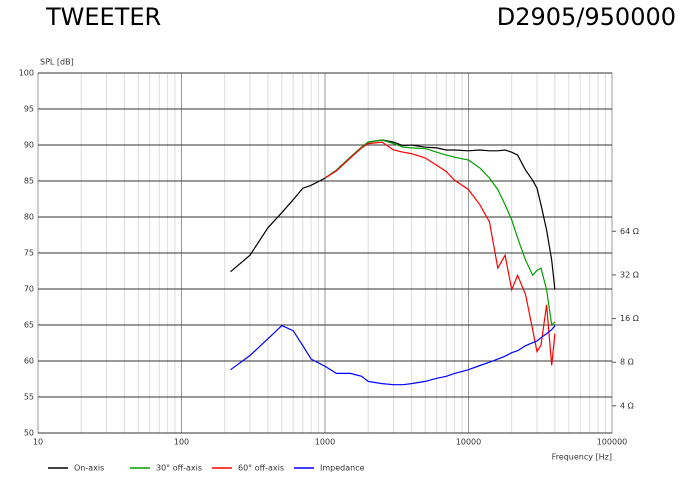  Describe the element at coordinates (261, 468) in the screenshot. I see `legend-label: 60° off-axis` at that location.